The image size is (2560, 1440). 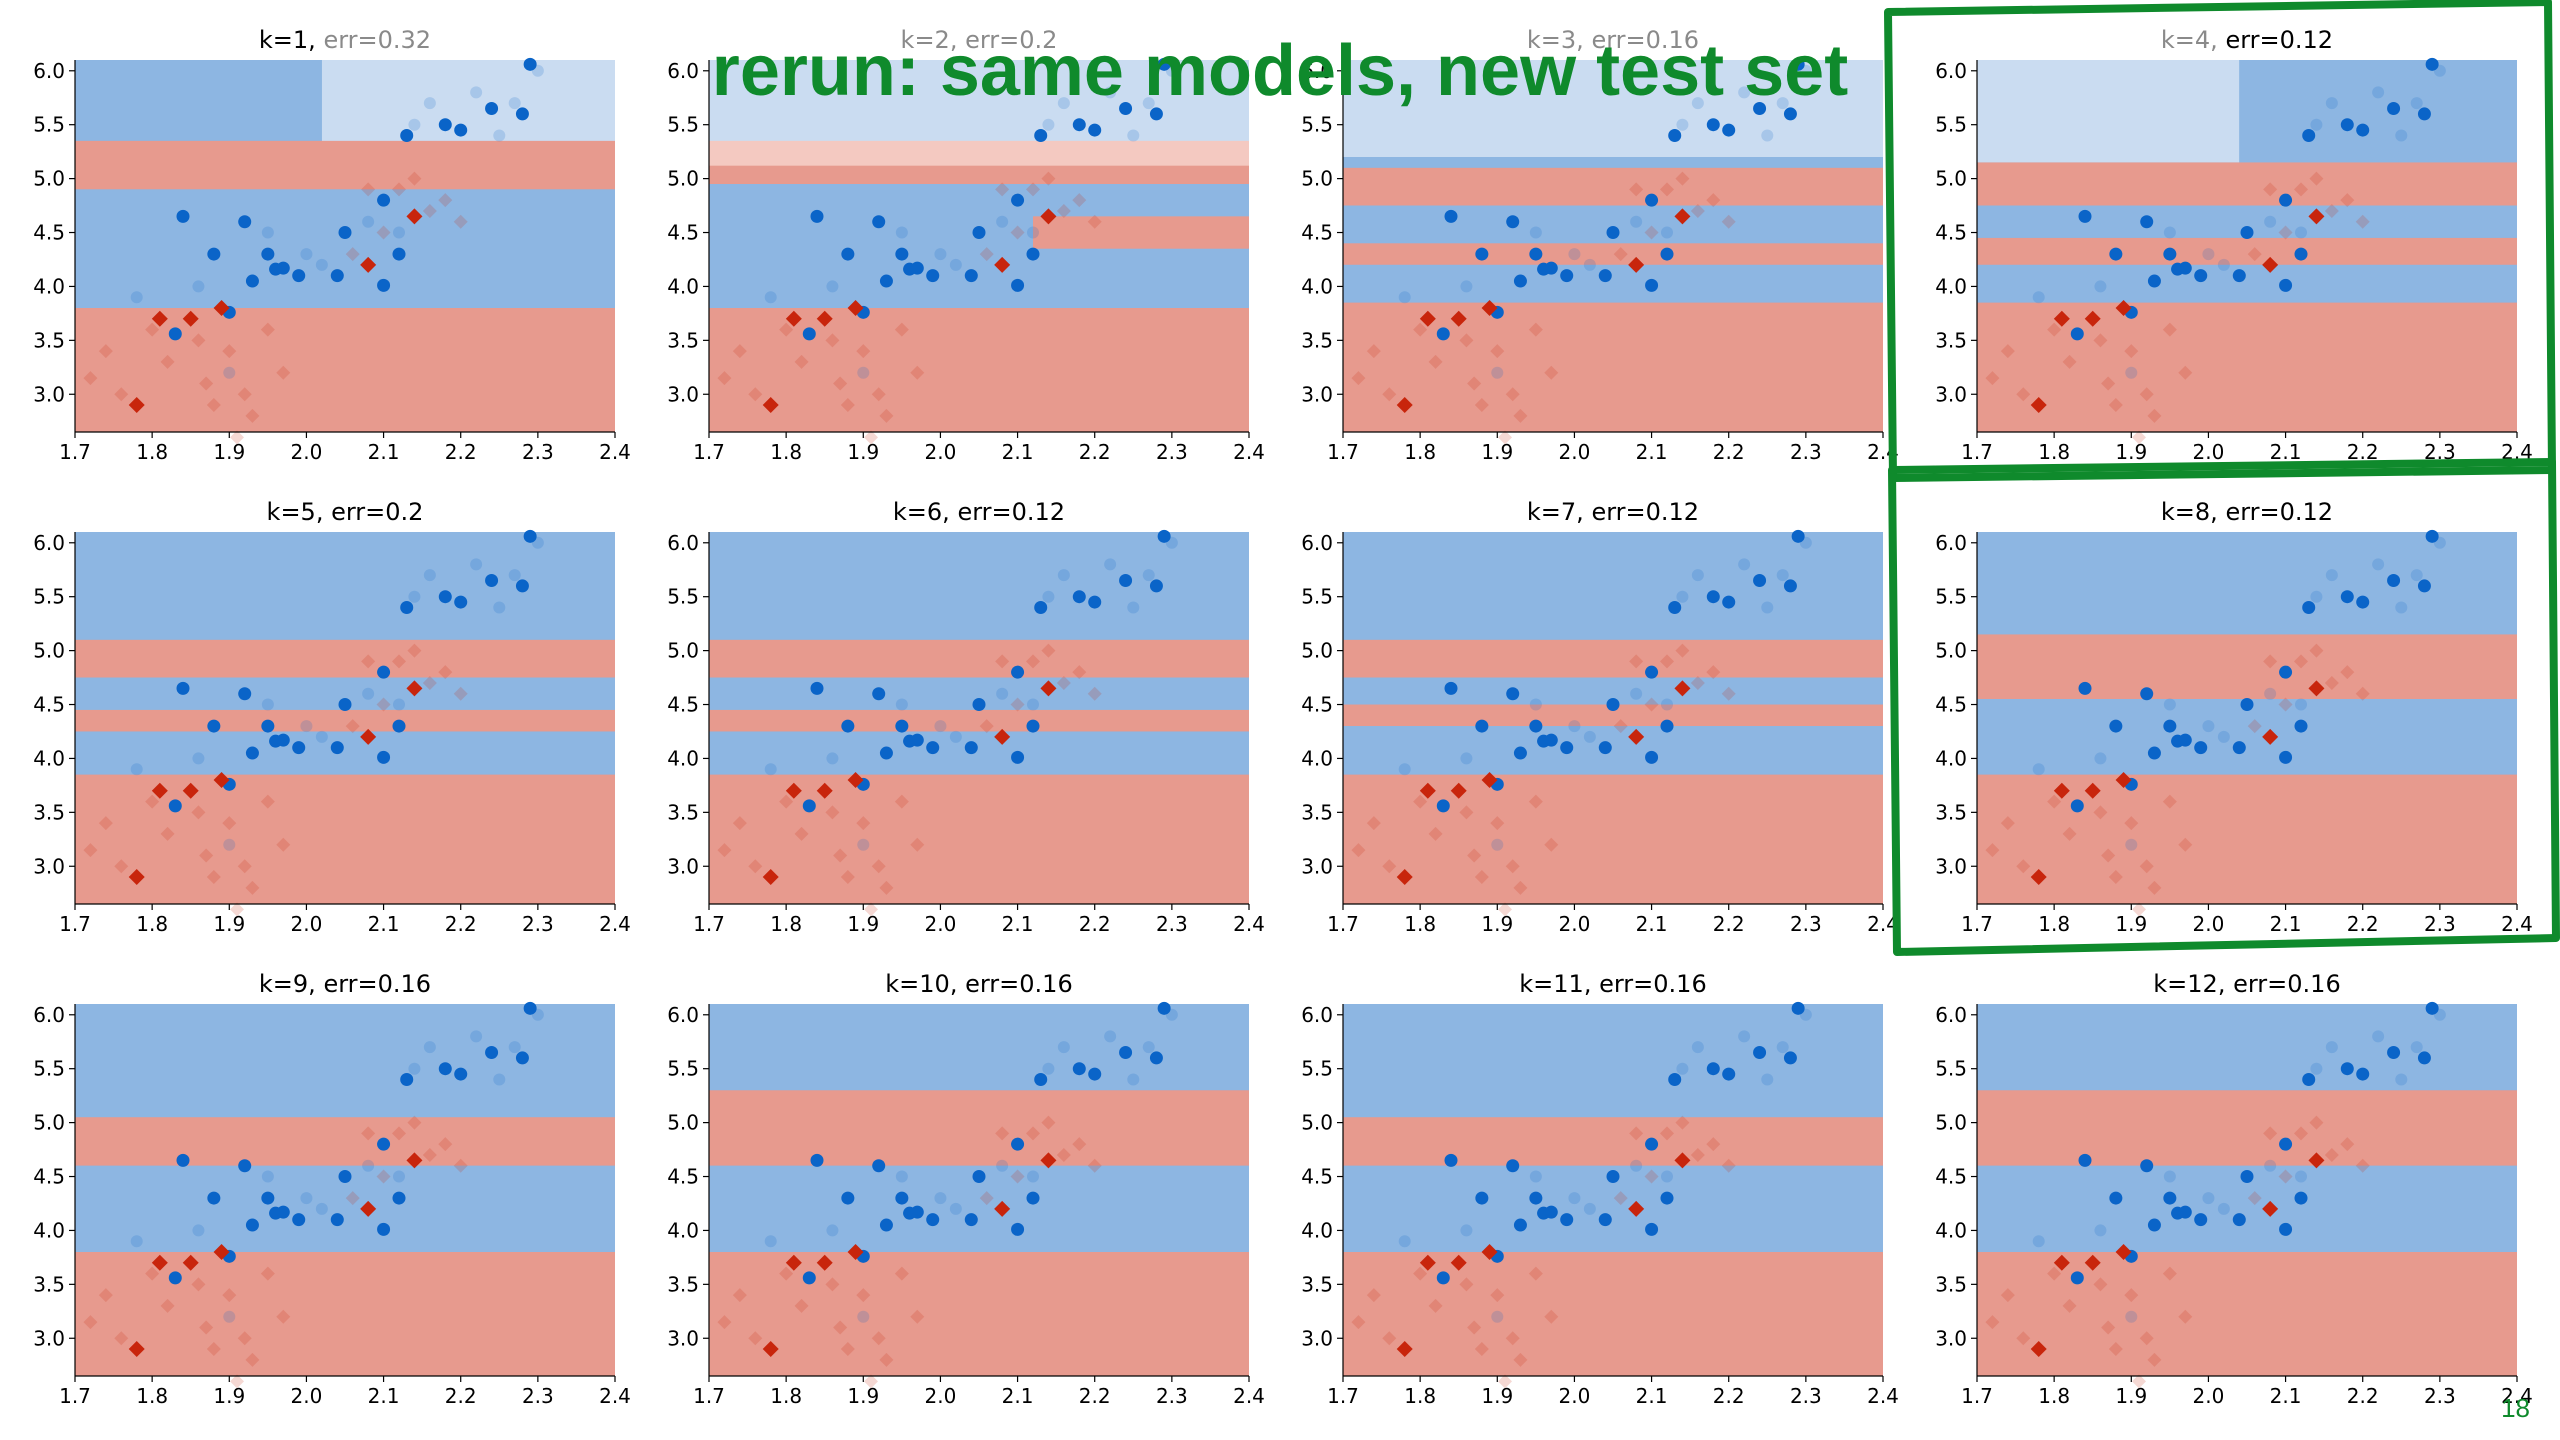 What do you see at coordinates (377, 984) in the screenshot?
I see `panel-err-label: err=0.16` at bounding box center [377, 984].